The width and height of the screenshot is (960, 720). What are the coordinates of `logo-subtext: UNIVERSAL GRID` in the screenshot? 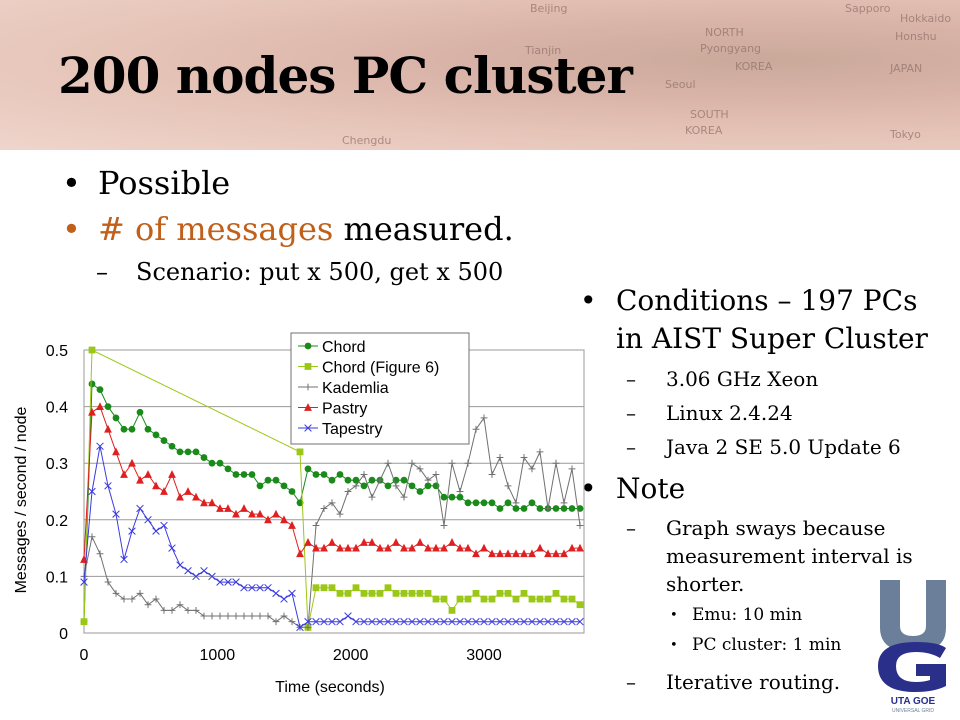 It's located at (913, 711).